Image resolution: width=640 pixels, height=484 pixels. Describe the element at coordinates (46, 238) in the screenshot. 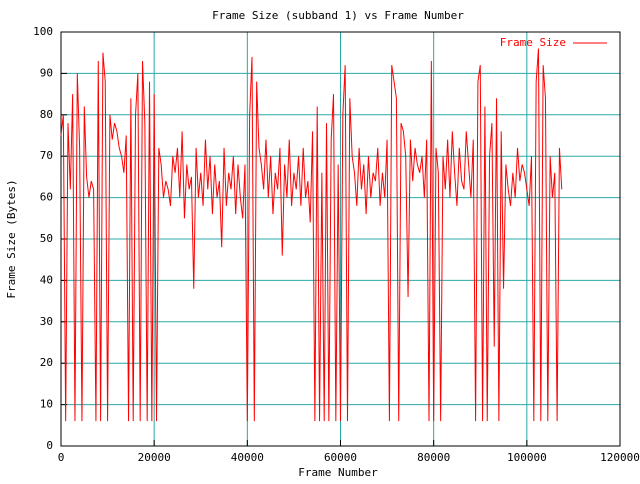

I see `y-tick-label: 50` at that location.